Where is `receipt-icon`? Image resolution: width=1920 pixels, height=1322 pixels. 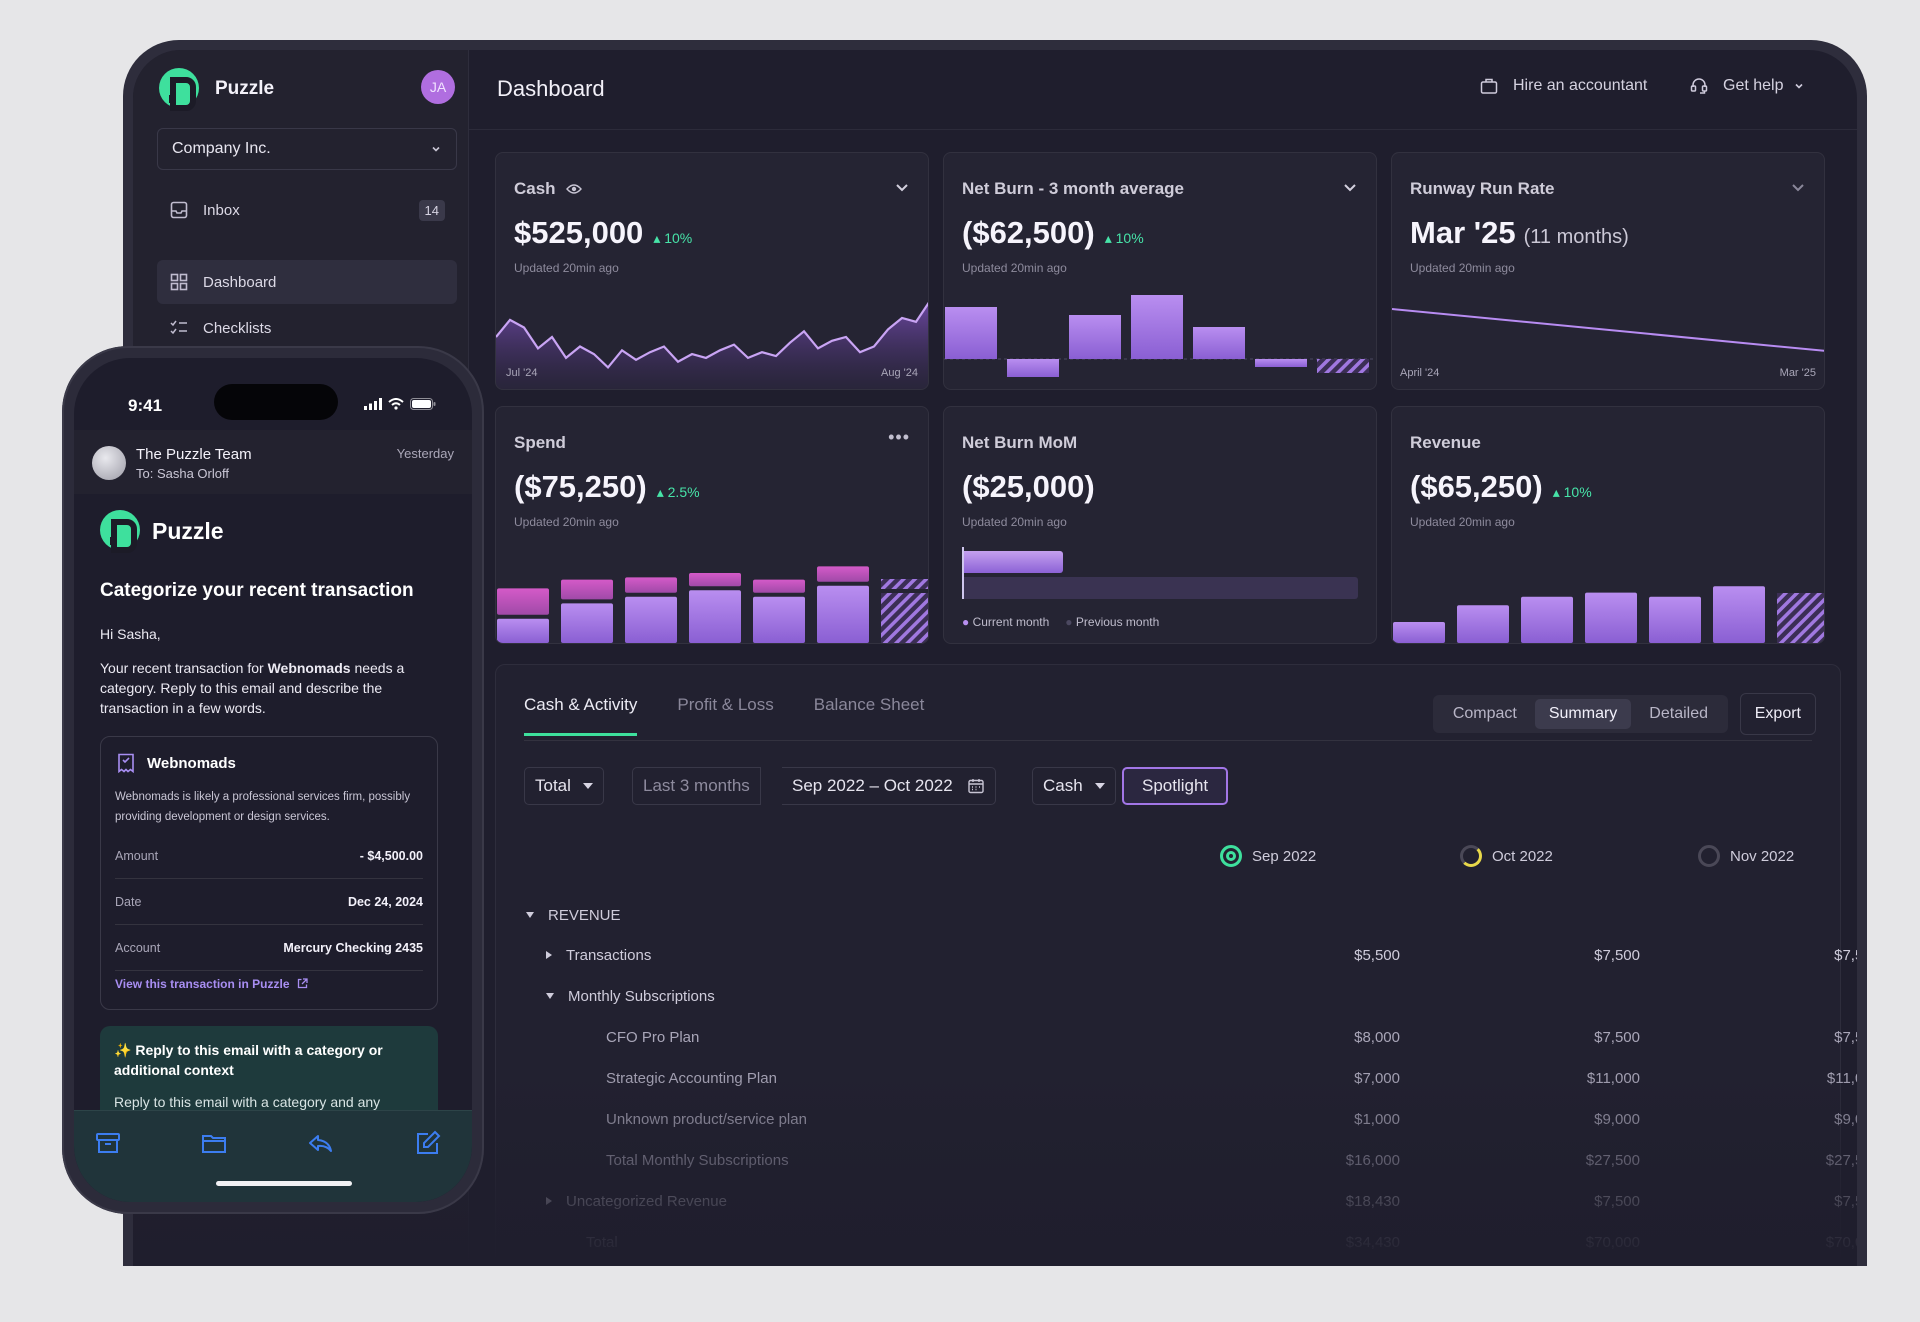 receipt-icon is located at coordinates (126, 763).